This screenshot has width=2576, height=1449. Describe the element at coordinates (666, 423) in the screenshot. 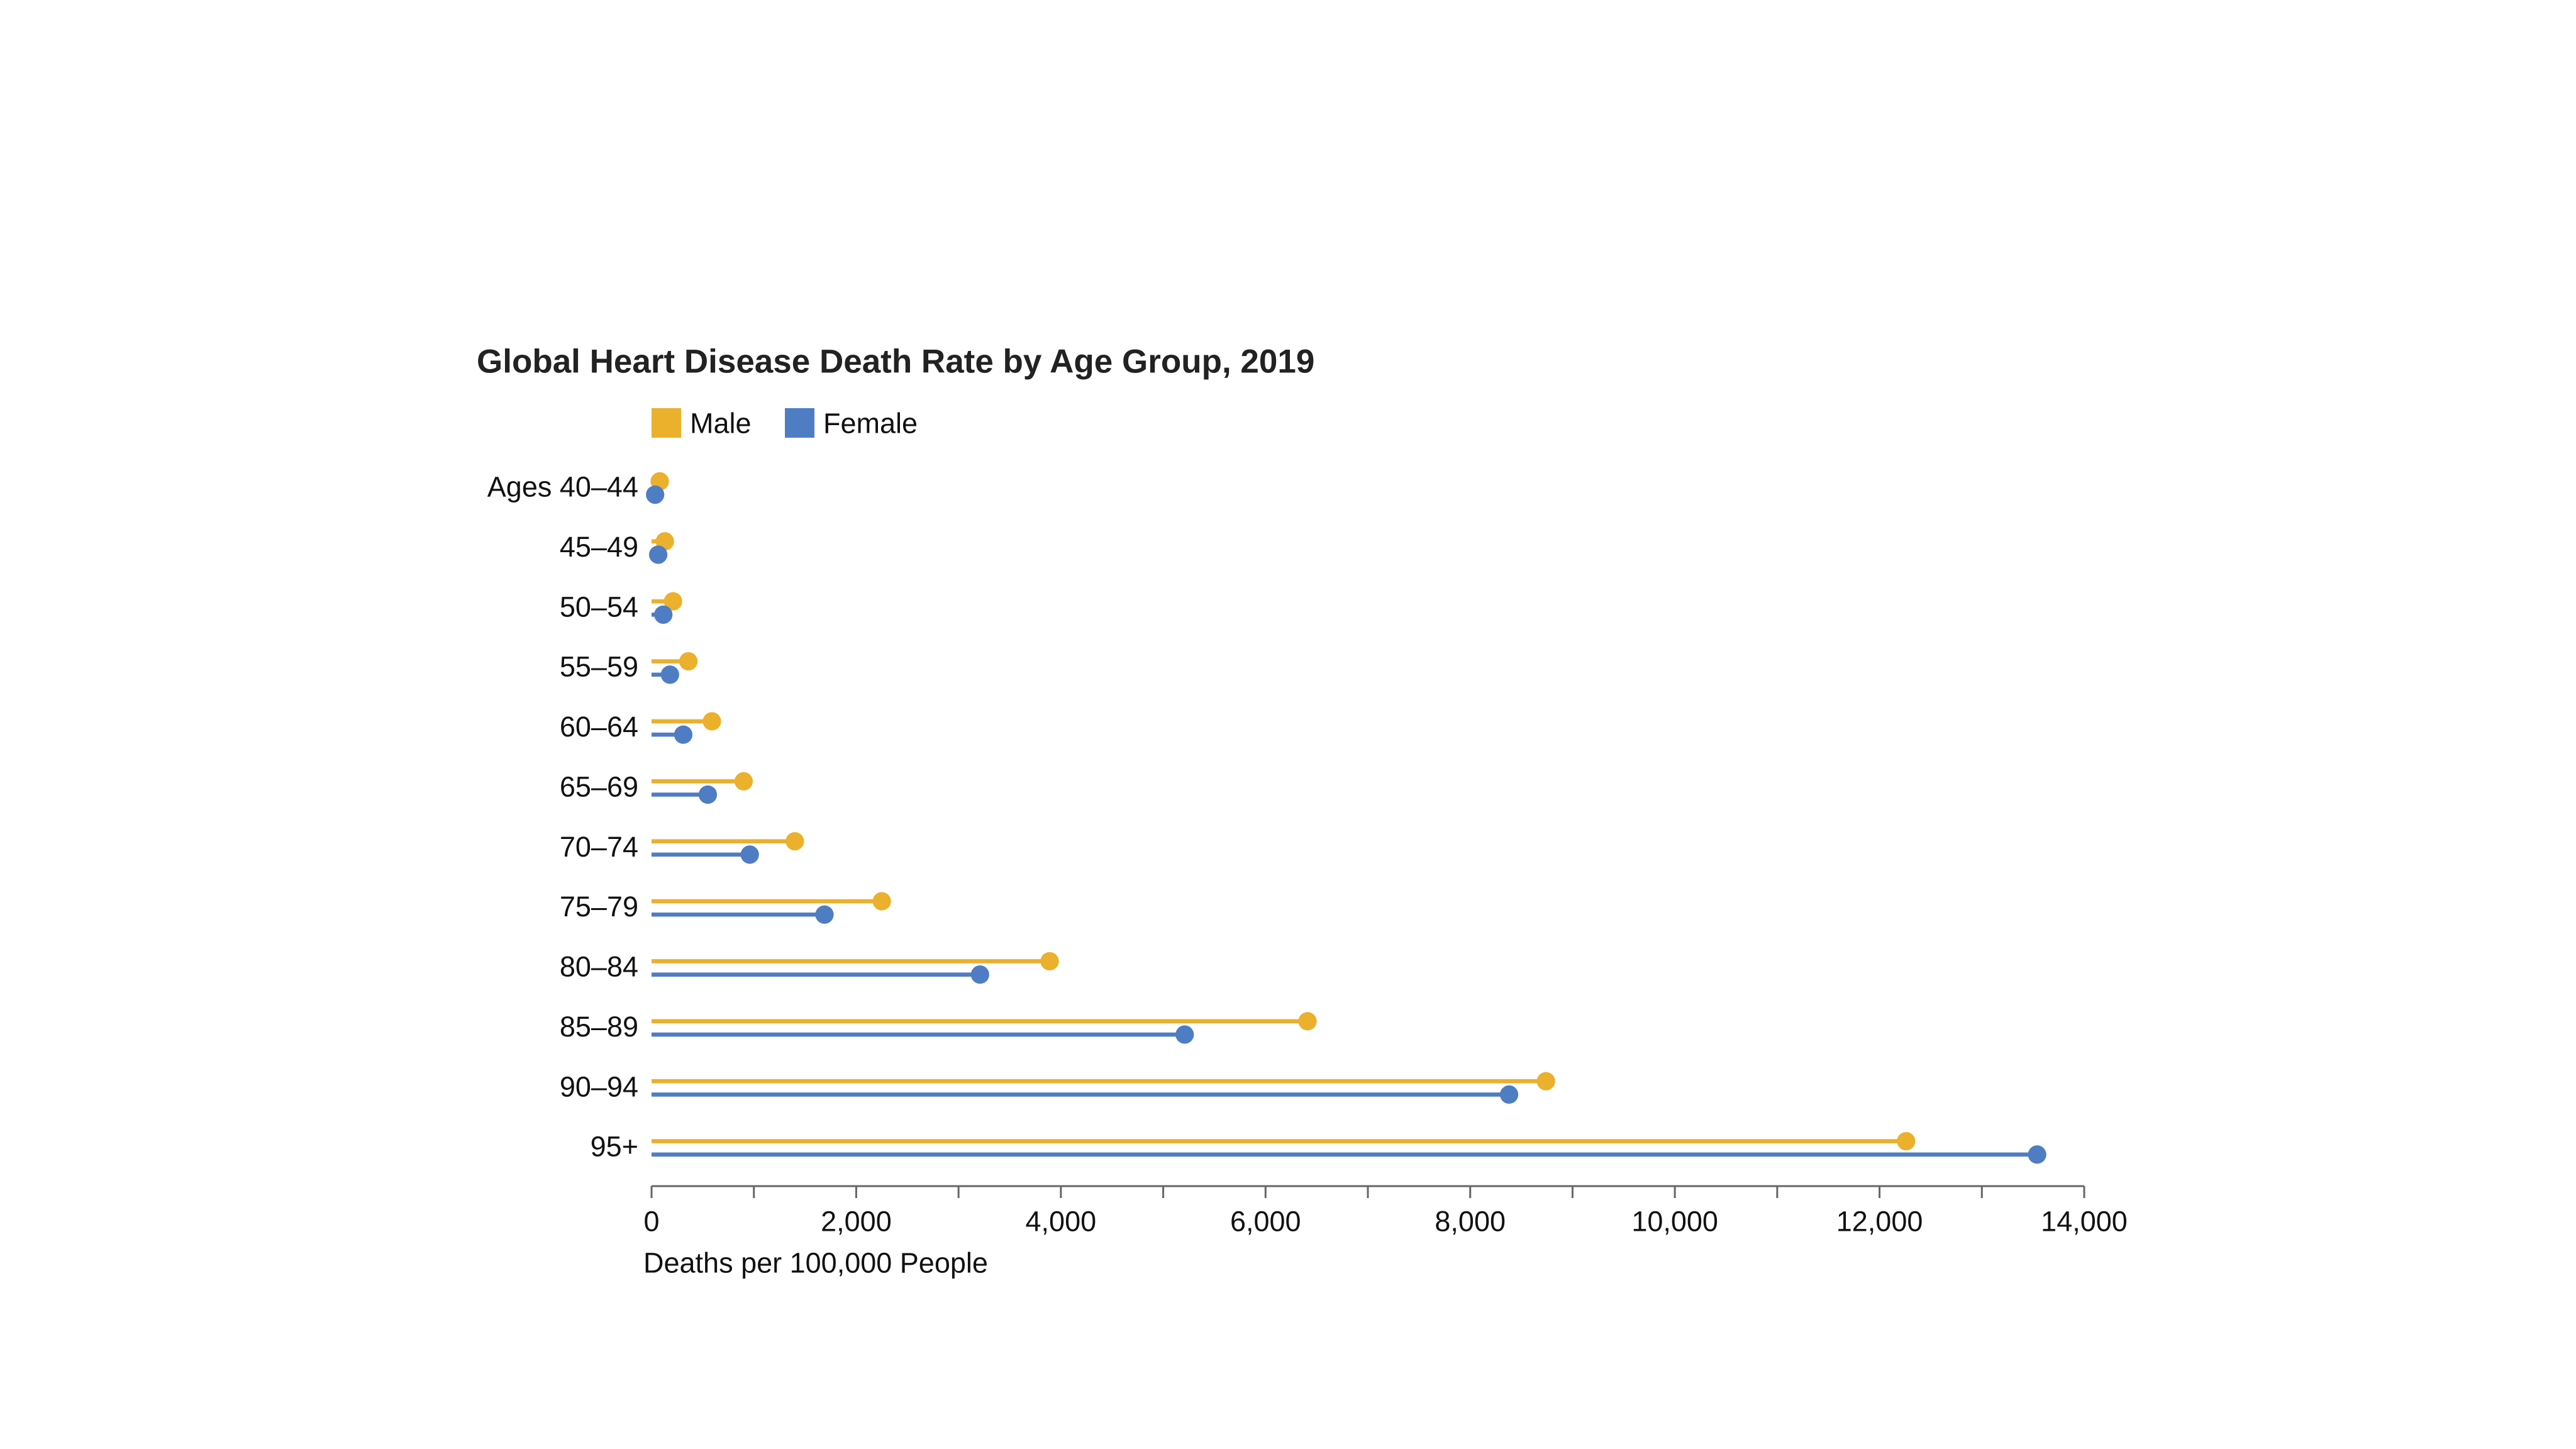

I see `legend-swatch-male` at that location.